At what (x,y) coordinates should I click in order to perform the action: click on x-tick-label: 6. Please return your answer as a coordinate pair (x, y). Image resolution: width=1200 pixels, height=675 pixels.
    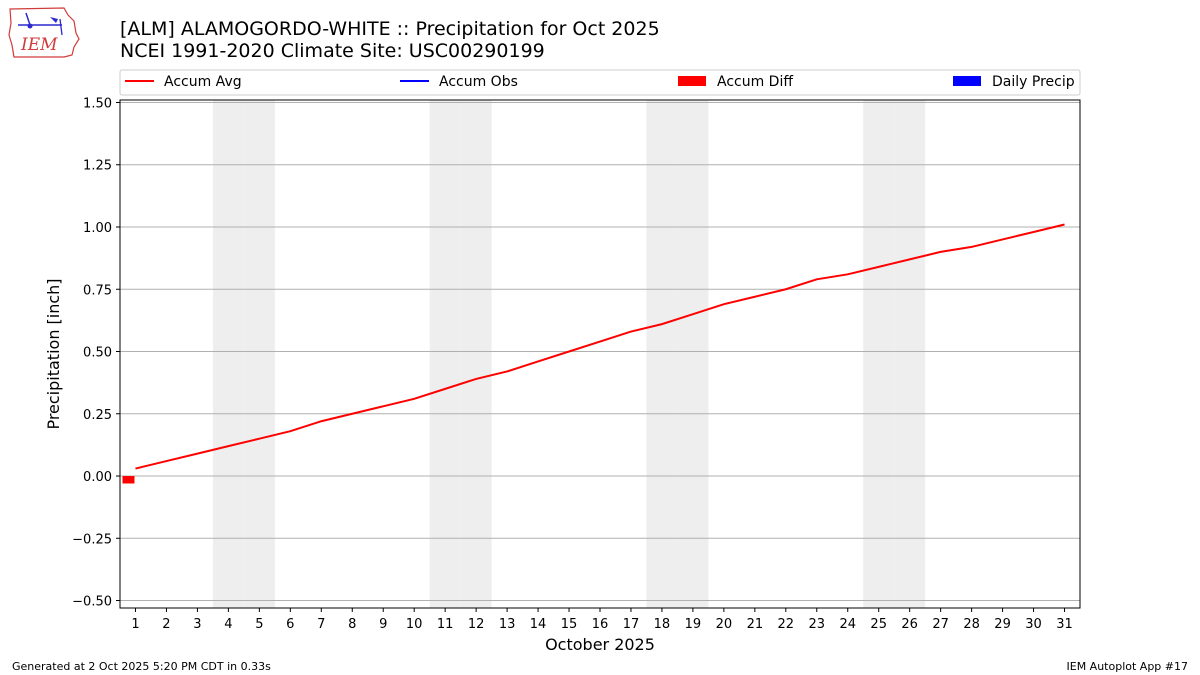
    Looking at the image, I should click on (290, 624).